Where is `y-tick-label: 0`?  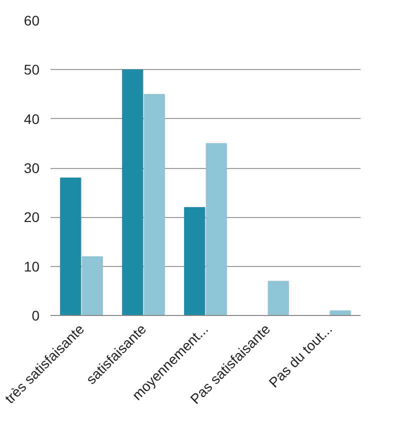 y-tick-label: 0 is located at coordinates (36, 316).